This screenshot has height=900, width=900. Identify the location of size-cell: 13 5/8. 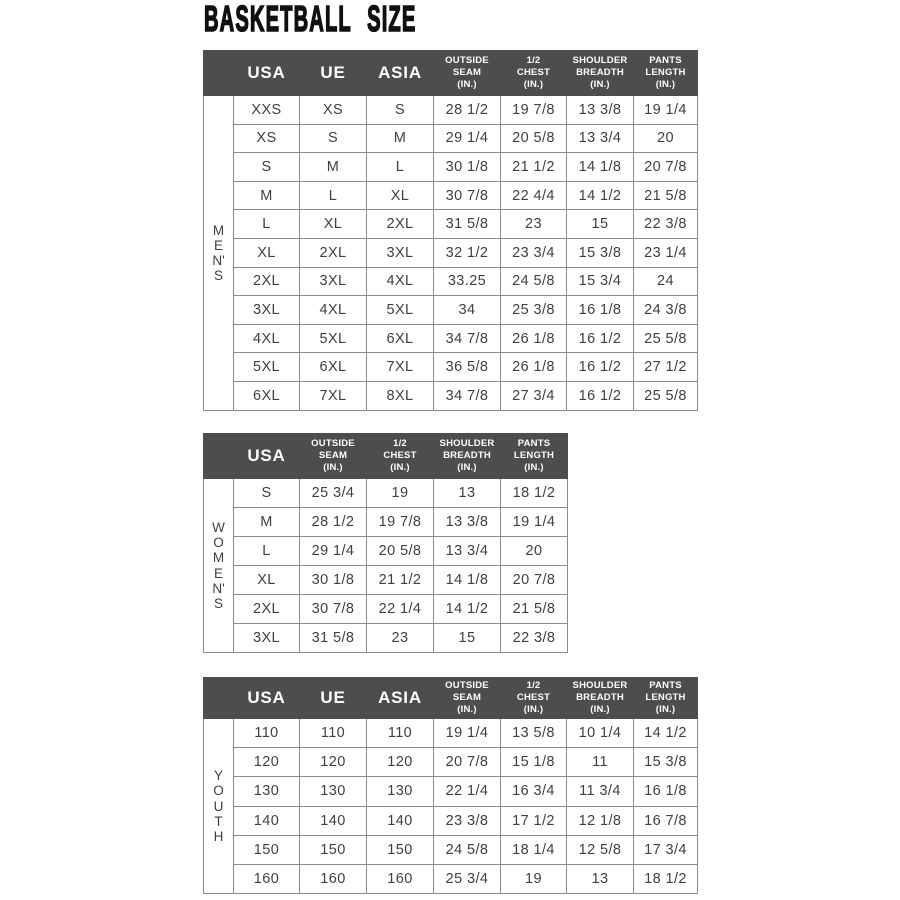
(533, 733).